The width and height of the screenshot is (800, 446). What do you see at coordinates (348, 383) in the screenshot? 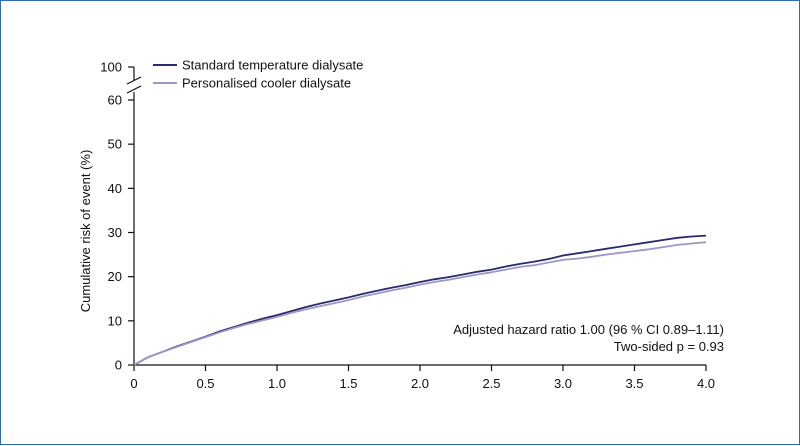
I see `x-tick-label-1.5: 1.5` at bounding box center [348, 383].